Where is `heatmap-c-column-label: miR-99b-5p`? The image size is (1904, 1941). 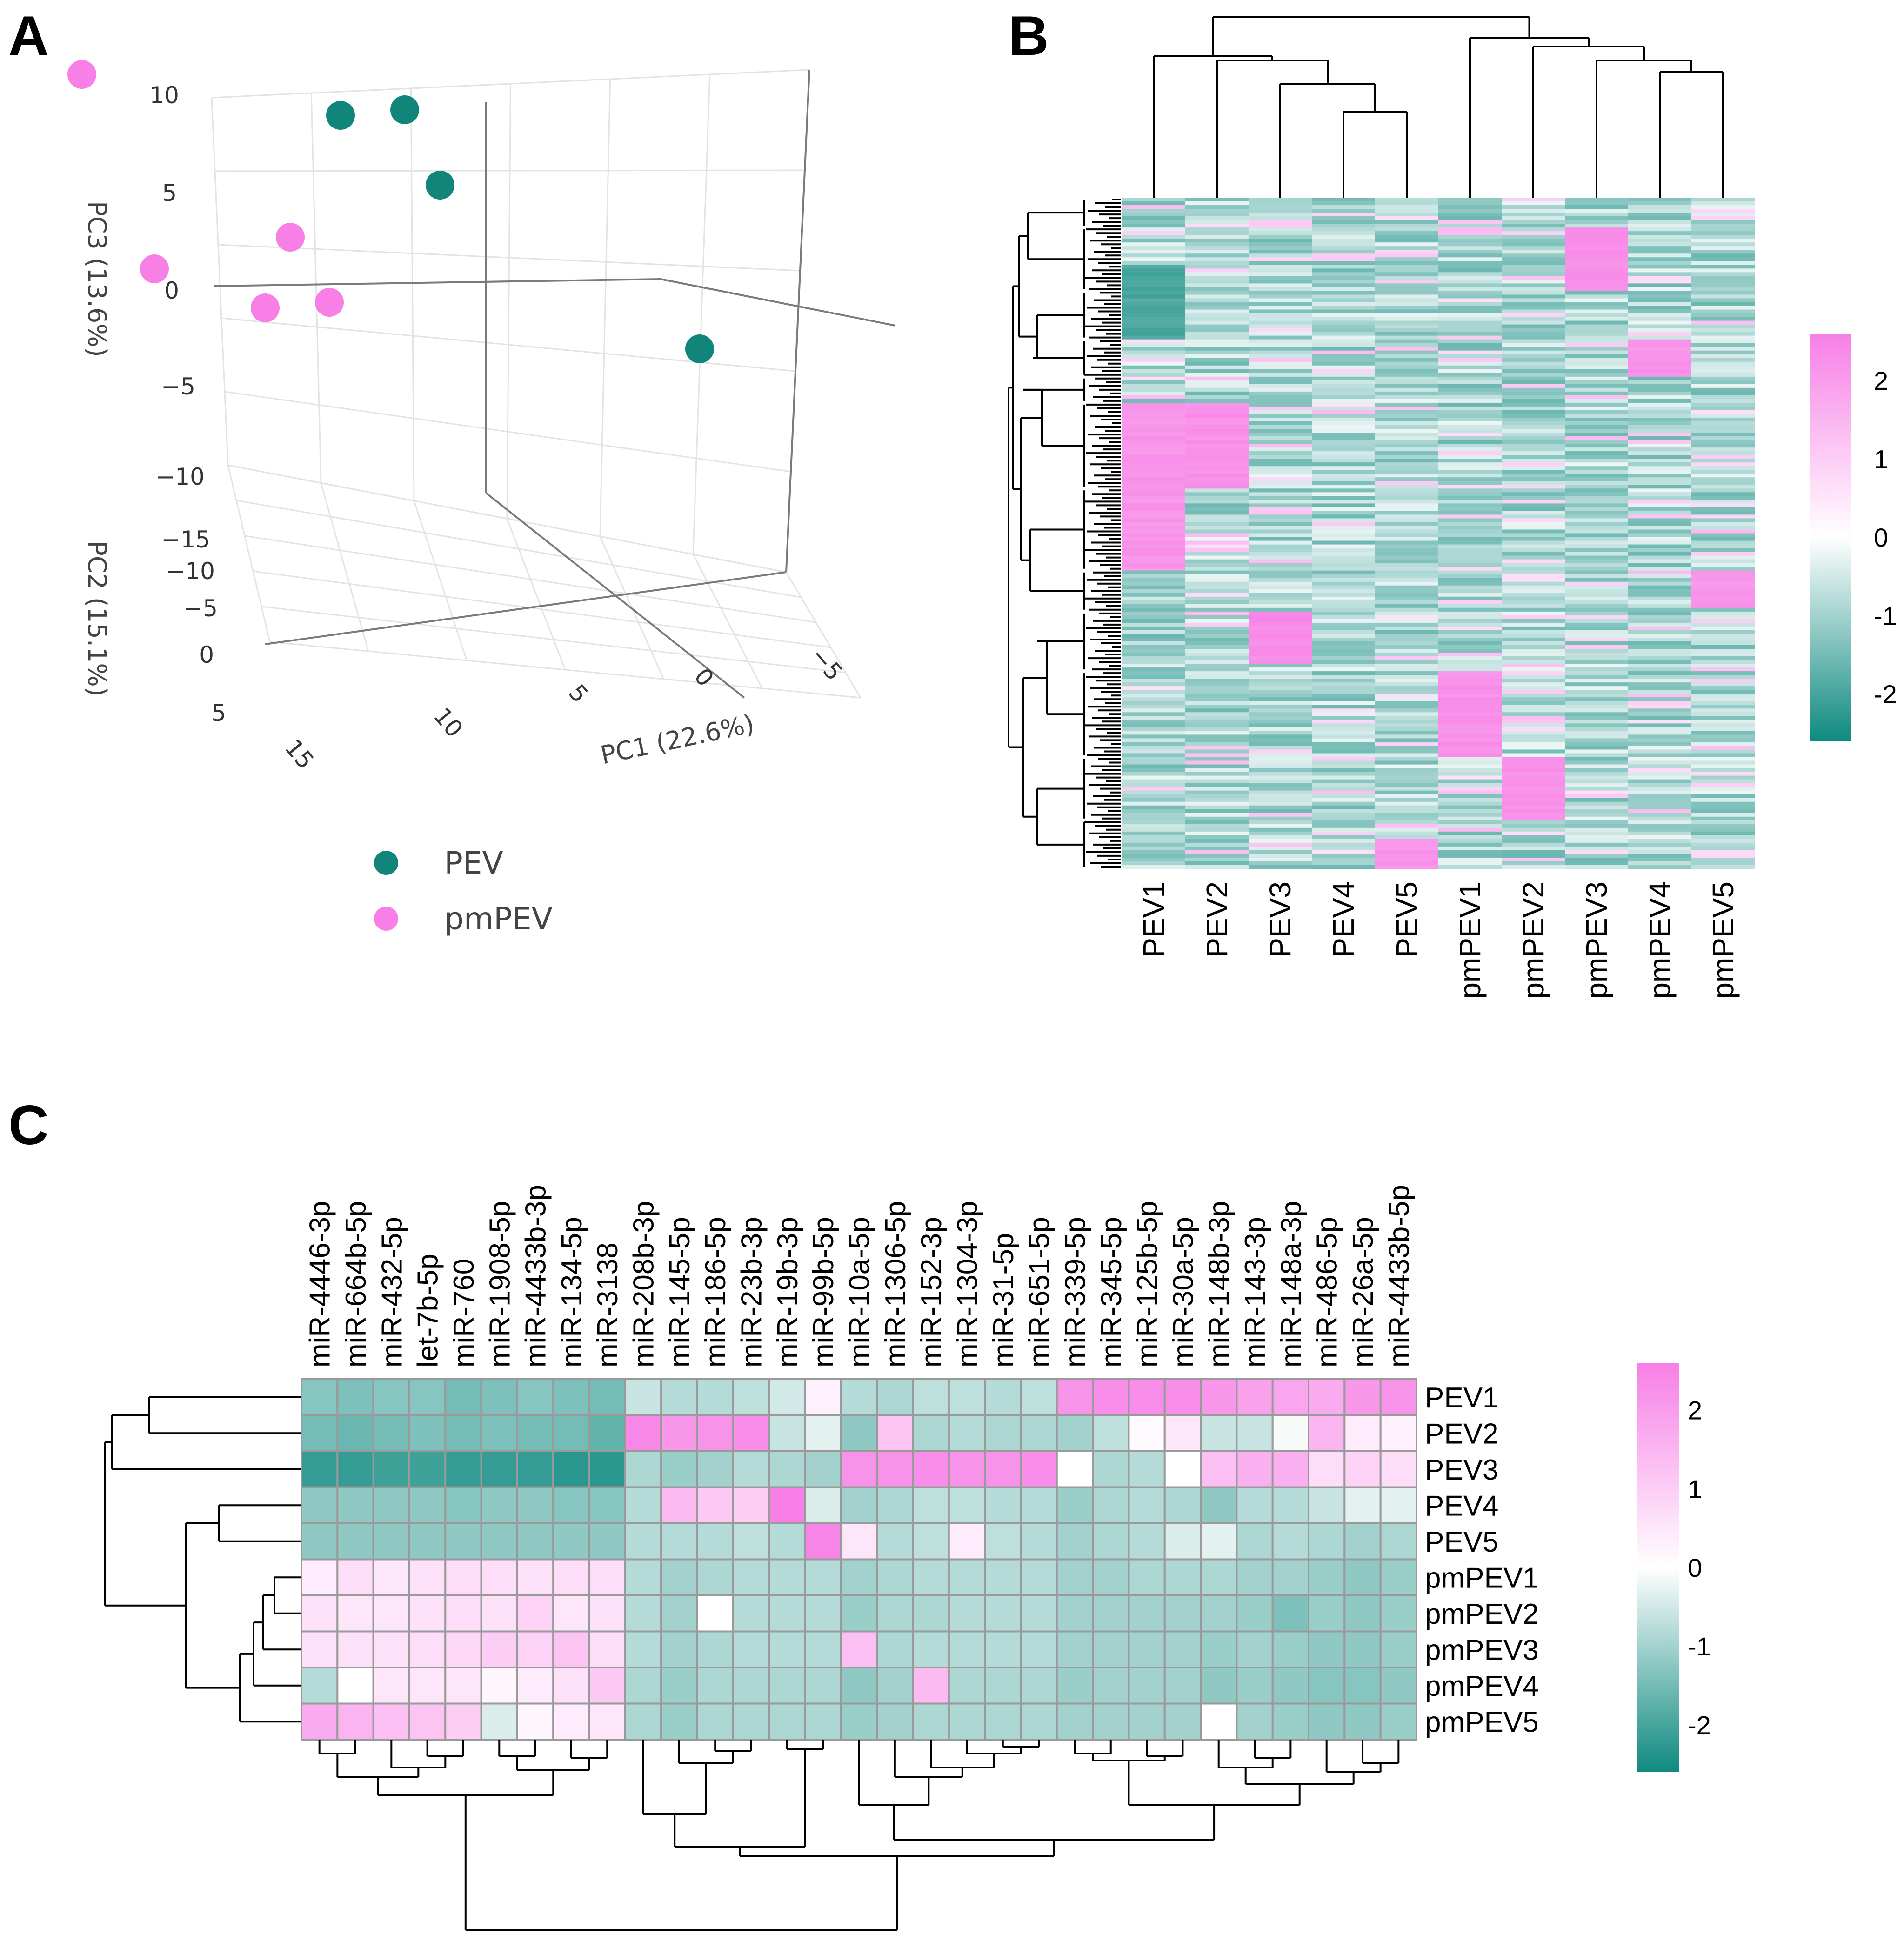 heatmap-c-column-label: miR-99b-5p is located at coordinates (824, 1292).